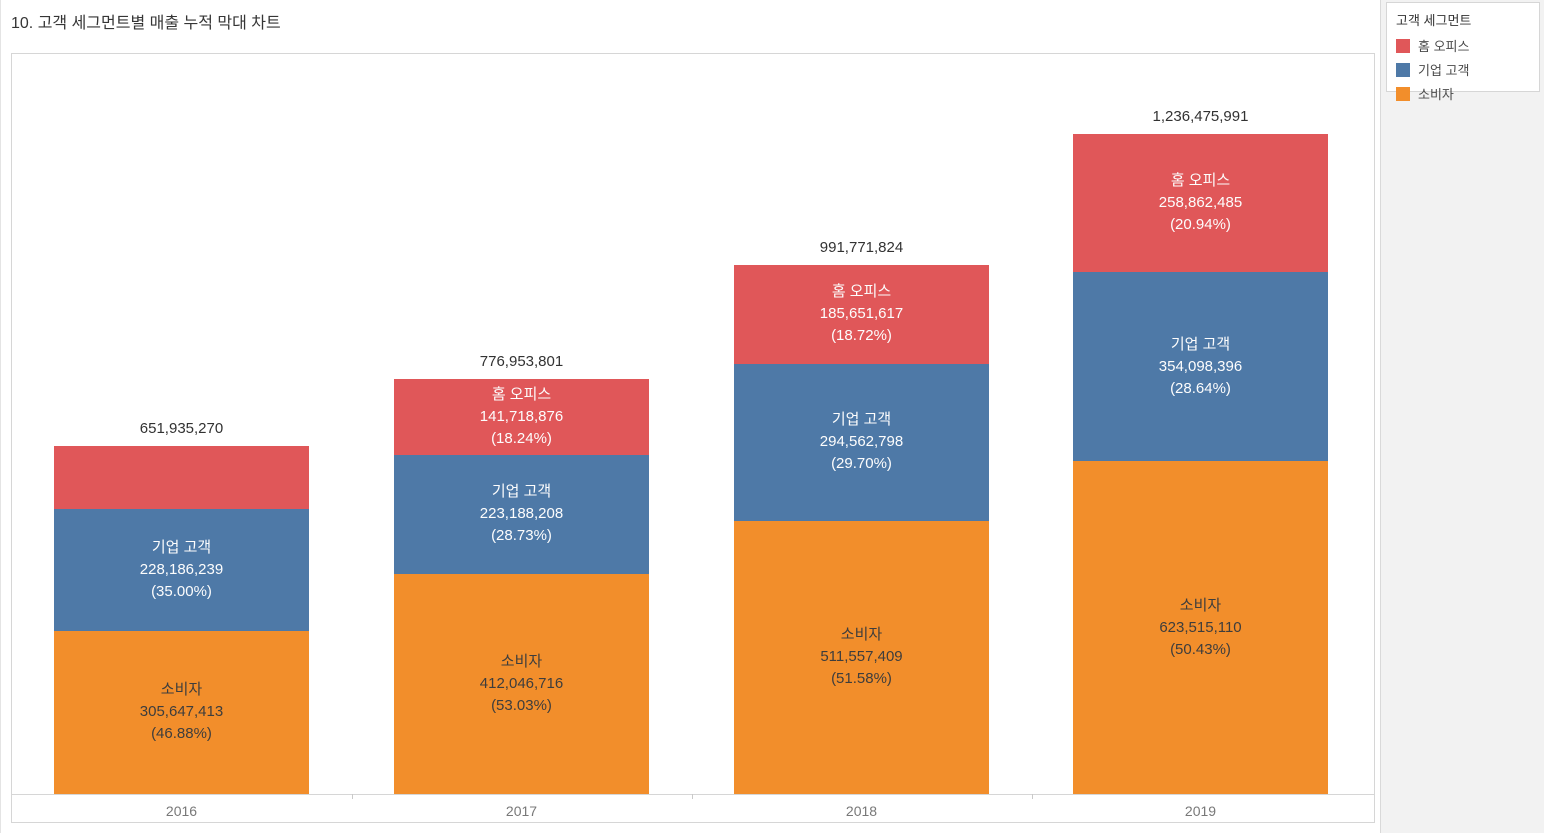 Image resolution: width=1544 pixels, height=833 pixels. What do you see at coordinates (861, 464) in the screenshot?
I see `segment-label-line: (29.70%)` at bounding box center [861, 464].